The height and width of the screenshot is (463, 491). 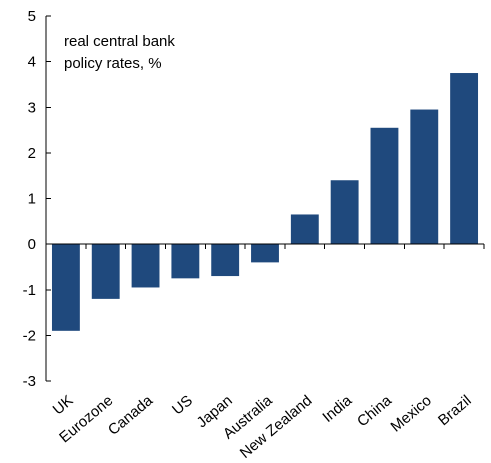 What do you see at coordinates (131, 415) in the screenshot?
I see `x-tick-label: Canada` at bounding box center [131, 415].